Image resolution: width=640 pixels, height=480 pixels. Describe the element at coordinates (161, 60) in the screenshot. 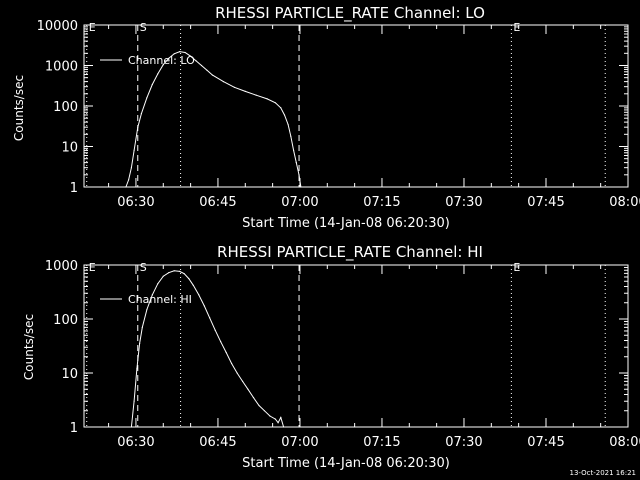

I see `legend-label: Channel: LO` at that location.